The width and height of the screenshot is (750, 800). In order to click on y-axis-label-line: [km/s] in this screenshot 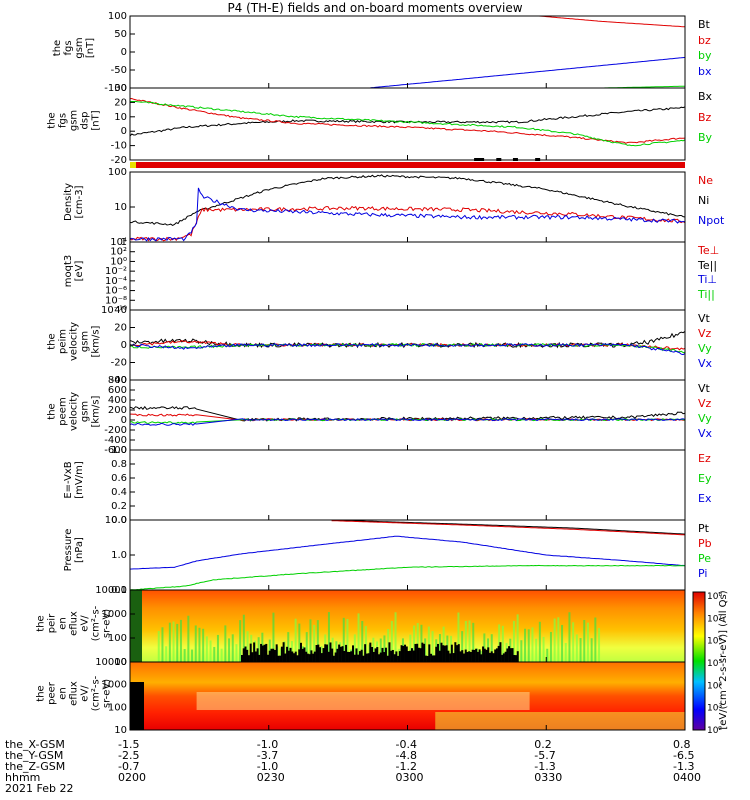, I will do `click(96, 341)`.